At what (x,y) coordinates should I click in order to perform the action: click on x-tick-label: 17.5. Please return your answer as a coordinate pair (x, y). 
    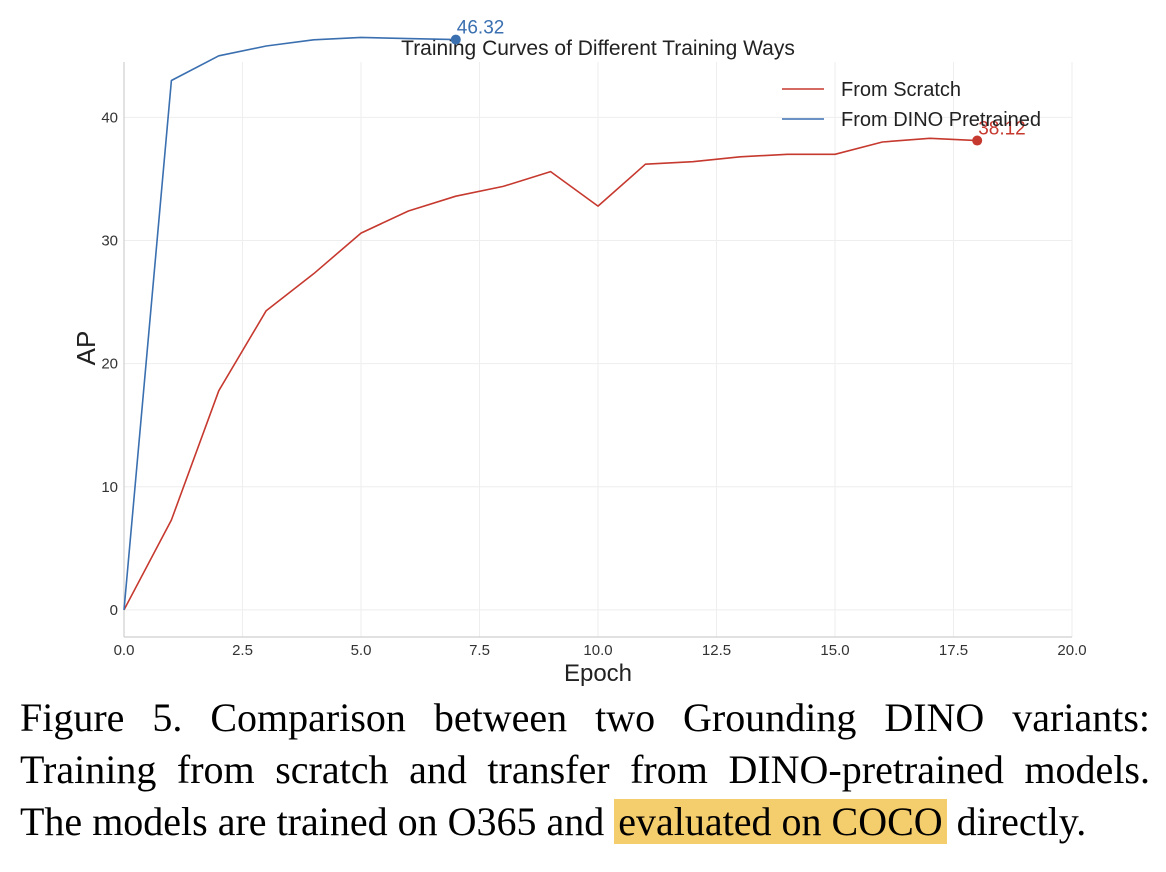
    Looking at the image, I should click on (953, 650).